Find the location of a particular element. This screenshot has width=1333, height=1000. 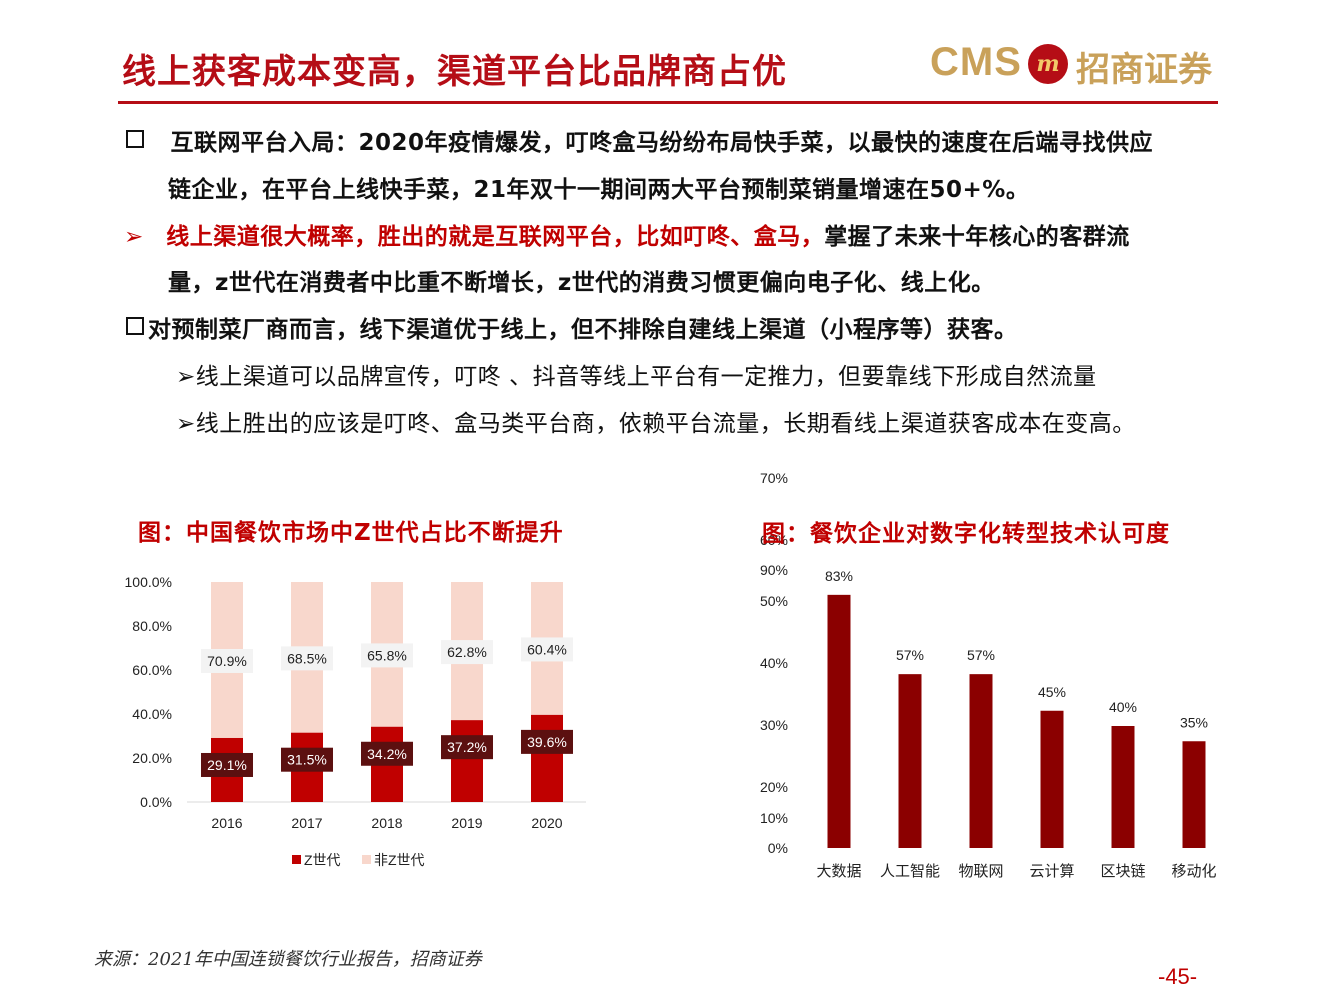

y-tick-label: 10% is located at coordinates (774, 818).